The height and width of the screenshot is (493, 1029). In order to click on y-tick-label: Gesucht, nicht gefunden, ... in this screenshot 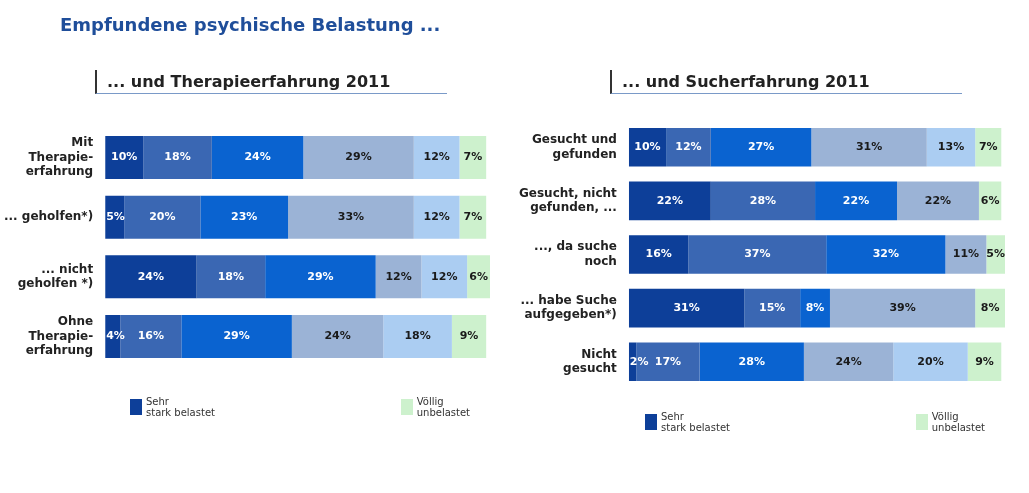, I will do `click(568, 200)`.